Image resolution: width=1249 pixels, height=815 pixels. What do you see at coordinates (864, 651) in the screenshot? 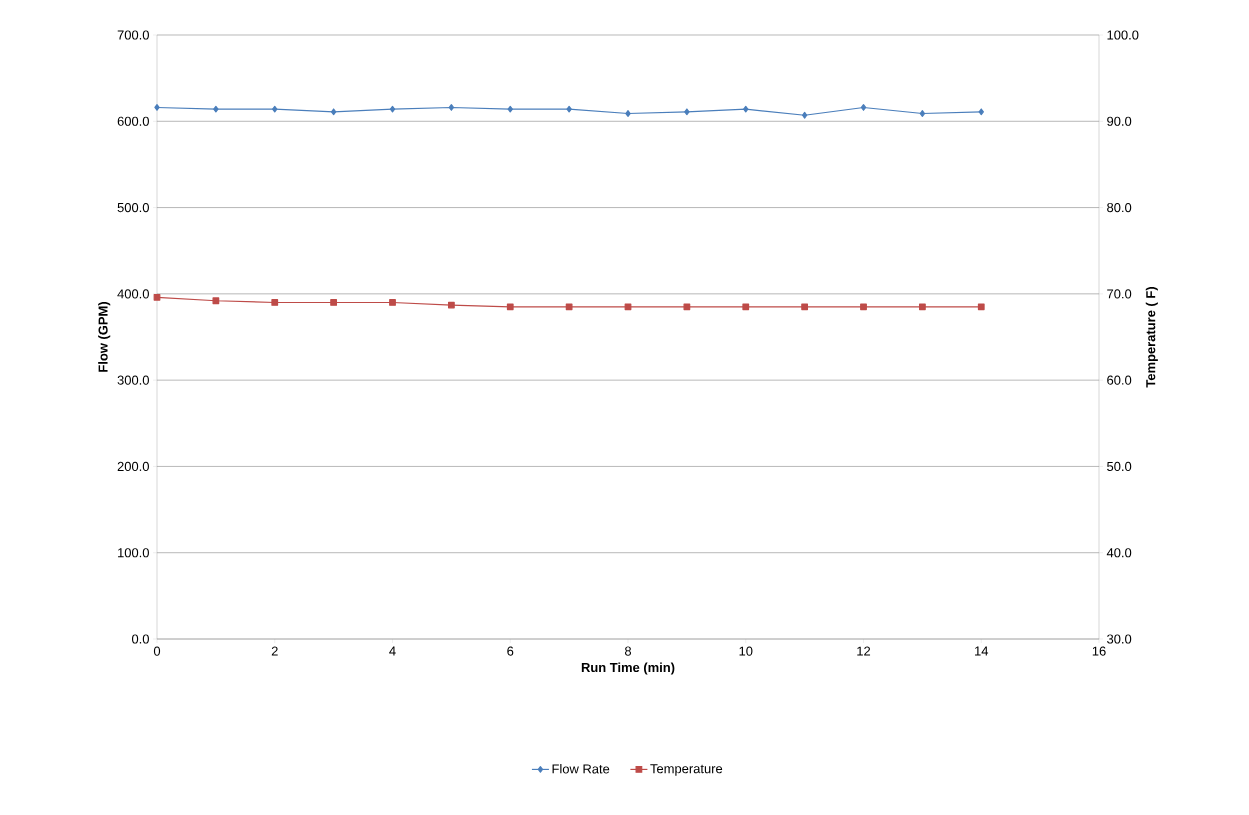
I see `x-tick-label: 12` at bounding box center [864, 651].